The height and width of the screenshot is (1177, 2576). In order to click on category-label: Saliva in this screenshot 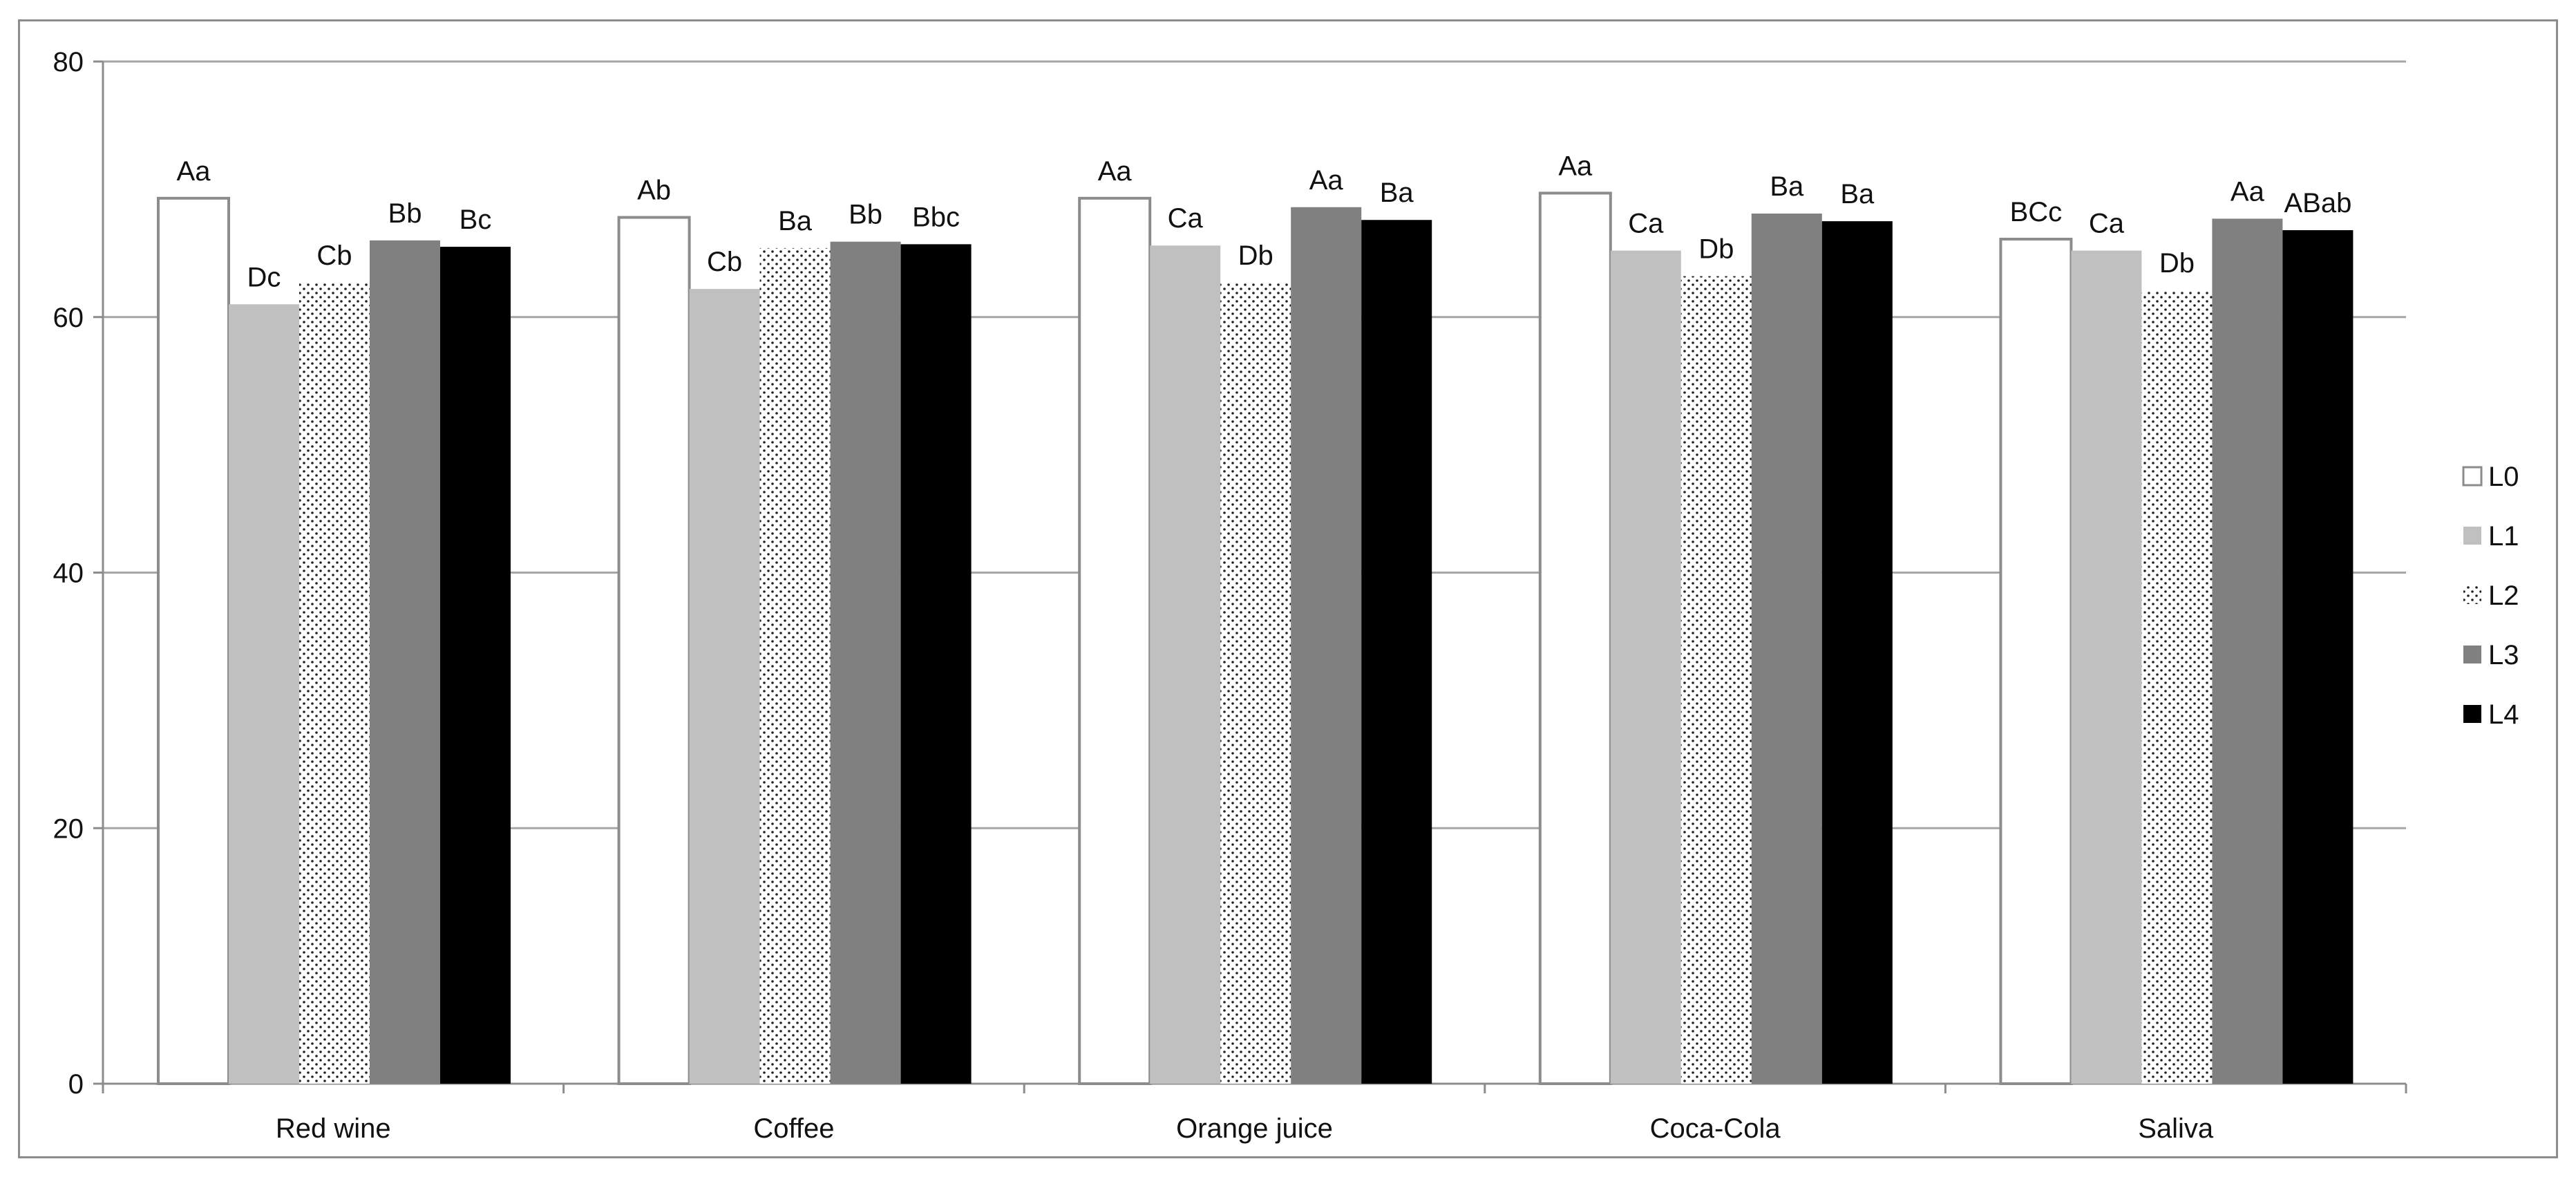, I will do `click(2176, 1128)`.